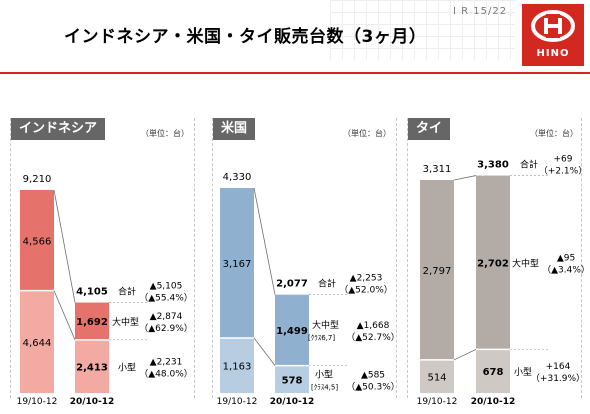  I want to click on annotation-pct-us-1: （▲52.7%）, so click(373, 337).